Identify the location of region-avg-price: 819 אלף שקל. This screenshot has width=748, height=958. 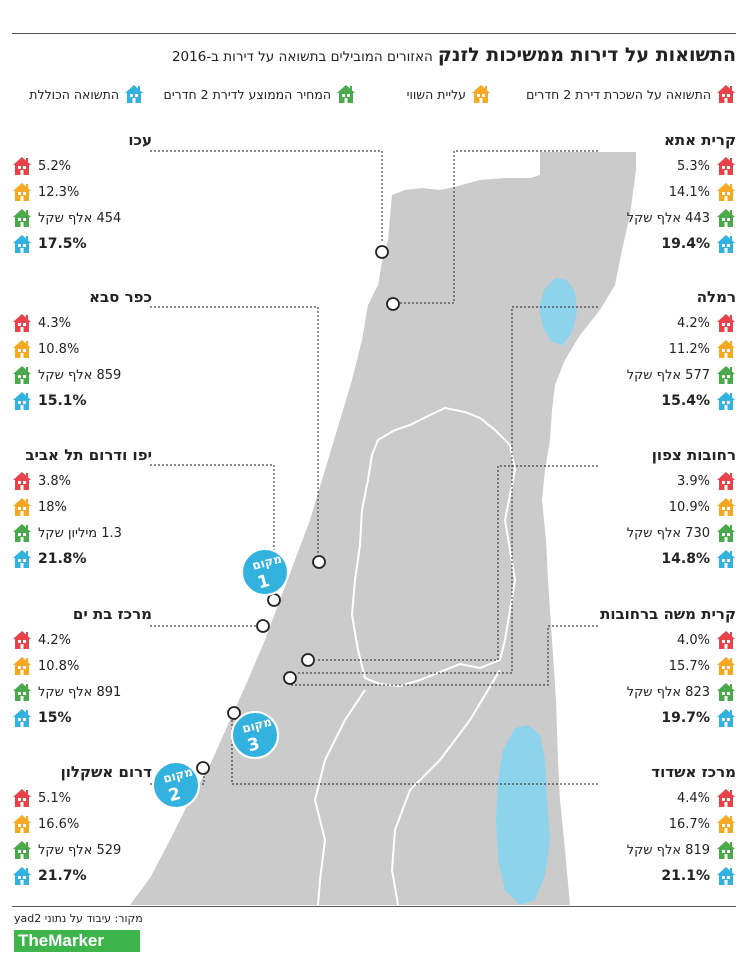
(668, 850).